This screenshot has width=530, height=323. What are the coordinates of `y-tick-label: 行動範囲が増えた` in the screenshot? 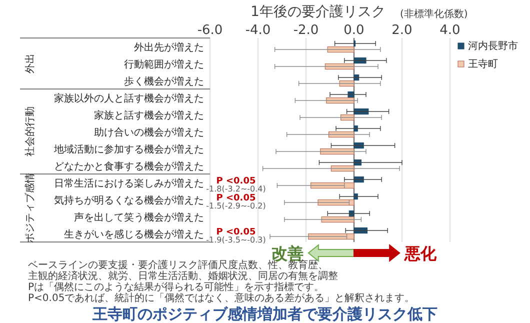 It's located at (164, 64).